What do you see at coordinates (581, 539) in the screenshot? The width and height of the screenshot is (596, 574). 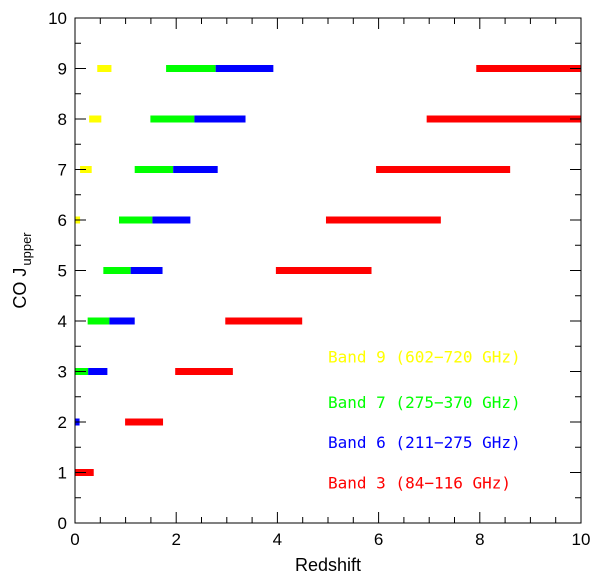 I see `x-tick-label: 10` at bounding box center [581, 539].